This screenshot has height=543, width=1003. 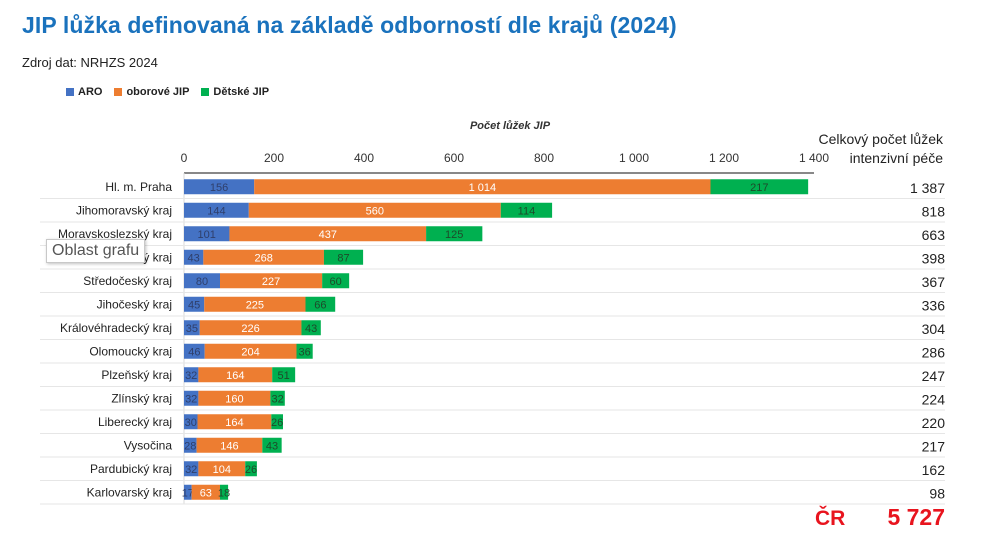 I want to click on data-label: 18, so click(x=224, y=493).